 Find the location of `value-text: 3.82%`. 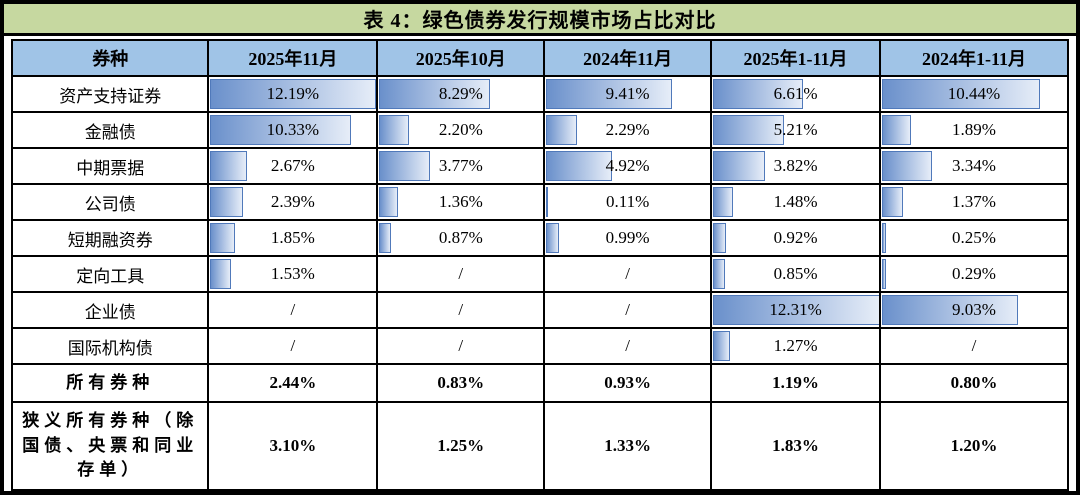

value-text: 3.82% is located at coordinates (795, 165).